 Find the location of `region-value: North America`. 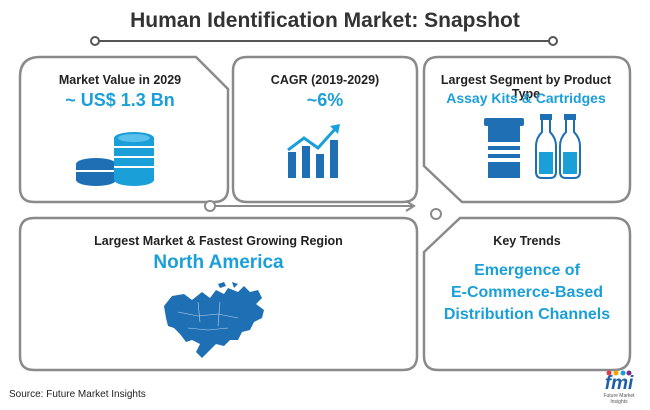

region-value: North America is located at coordinates (218, 262).